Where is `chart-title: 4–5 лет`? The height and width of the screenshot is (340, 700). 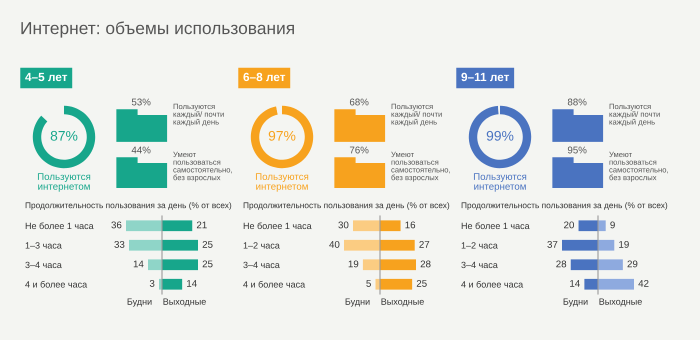
chart-title: 4–5 лет is located at coordinates (46, 77).